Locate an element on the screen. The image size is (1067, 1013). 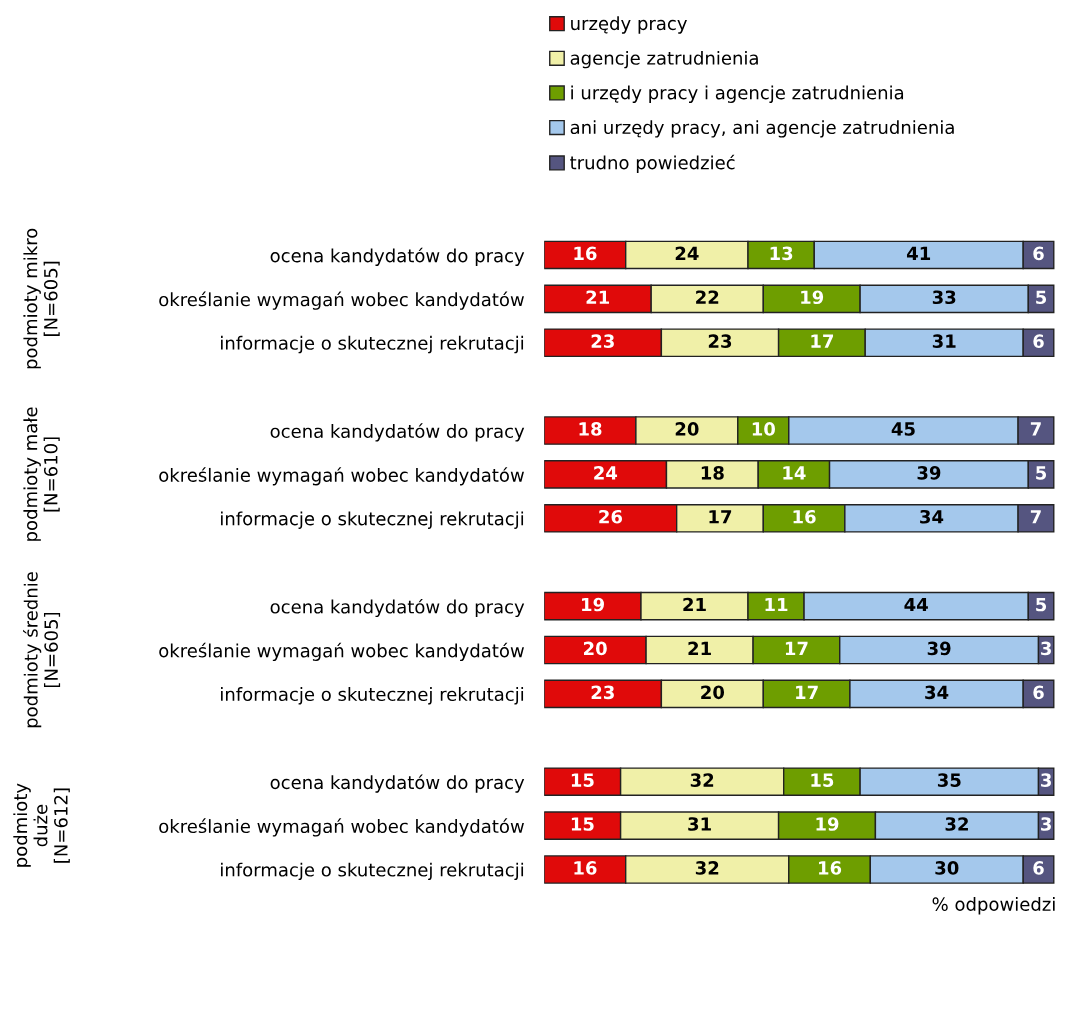
x-axis-title: % odpowiedzi is located at coordinates (993, 906).